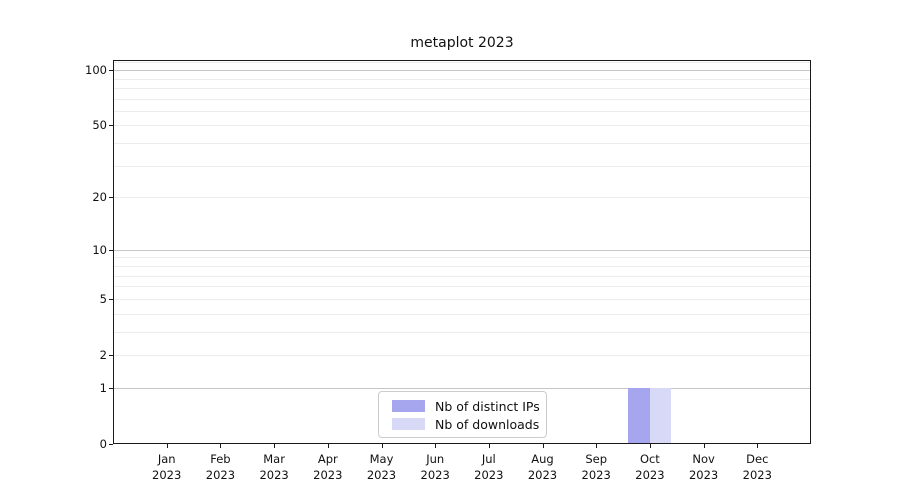 This screenshot has height=500, width=900. I want to click on legend-item-downloads: Nb of downloads, so click(466, 424).